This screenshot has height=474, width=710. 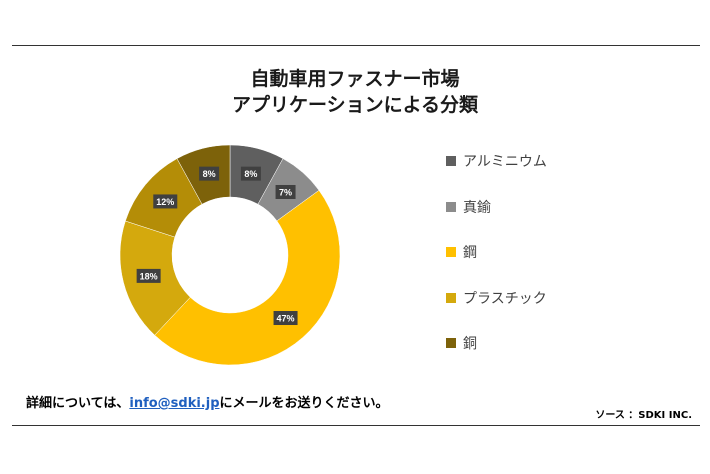 What do you see at coordinates (230, 255) in the screenshot?
I see `donut-chart: 8% 7% 47% 18% 12% 8%` at bounding box center [230, 255].